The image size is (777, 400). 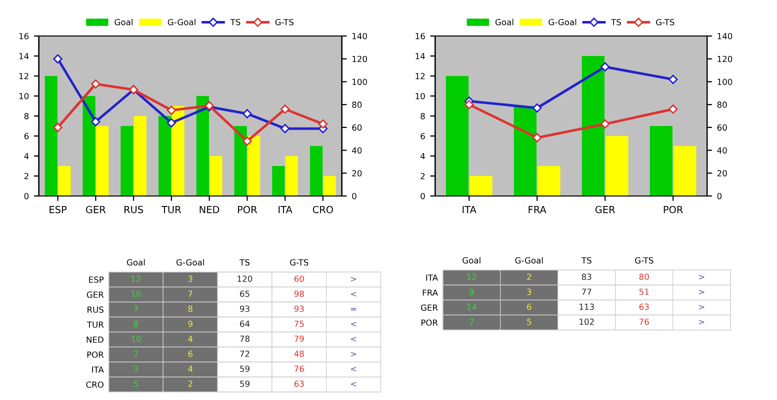 I want to click on data-label: 113, so click(x=587, y=307).